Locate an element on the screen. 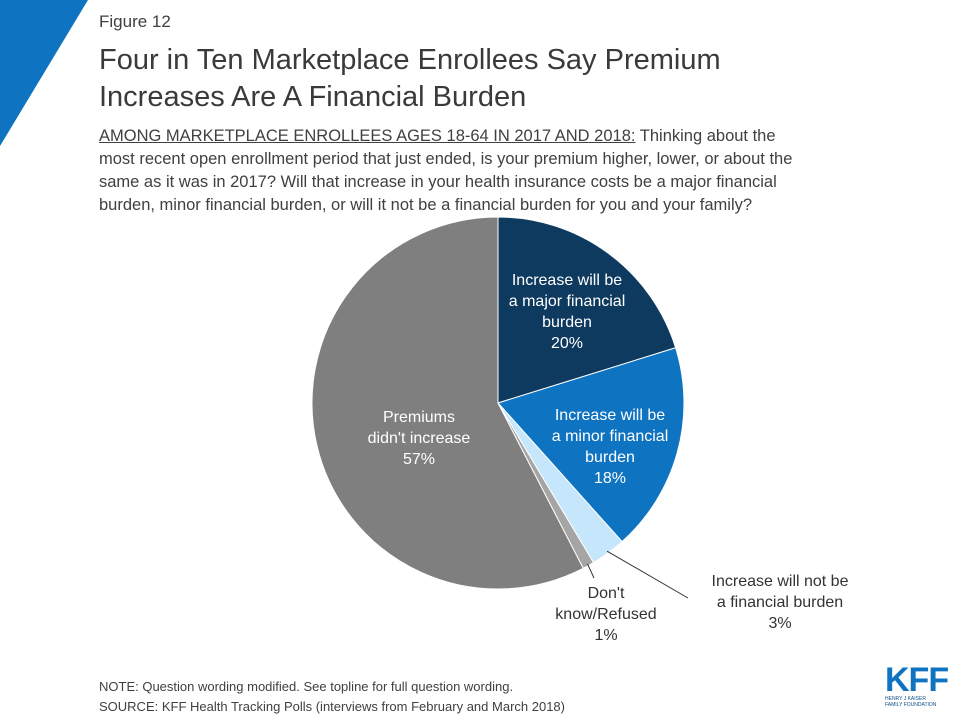  kff-logo-mark: KFF is located at coordinates (917, 680).